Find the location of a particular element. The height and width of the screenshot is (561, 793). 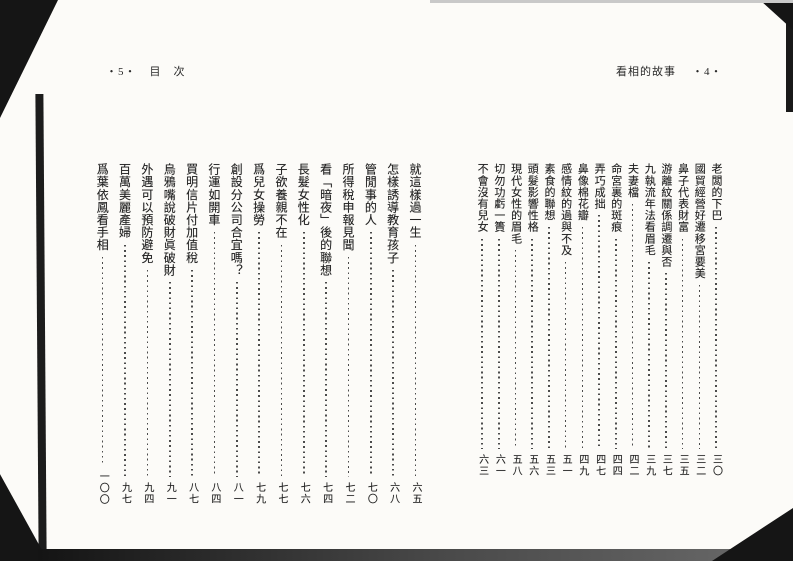

scan-edge-bottom-band is located at coordinates (412, 555).